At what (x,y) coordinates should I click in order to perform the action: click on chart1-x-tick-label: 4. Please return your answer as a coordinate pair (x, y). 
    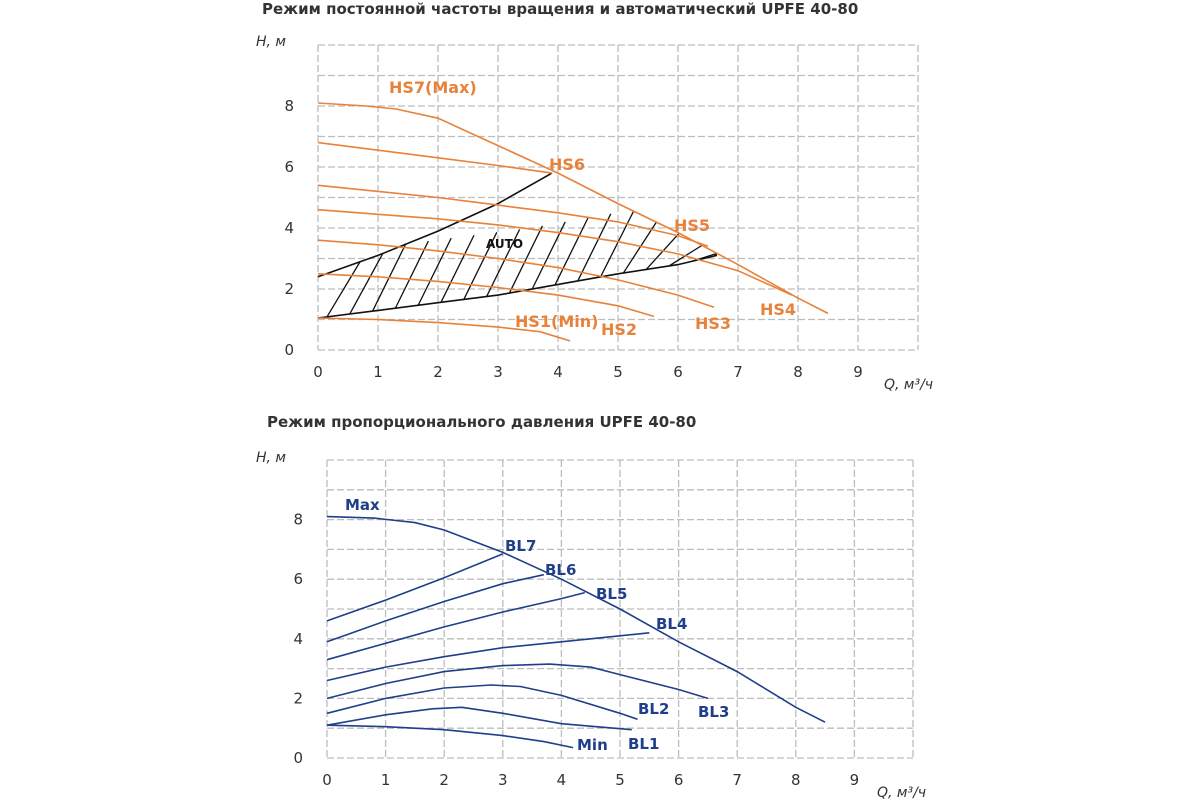
    Looking at the image, I should click on (558, 372).